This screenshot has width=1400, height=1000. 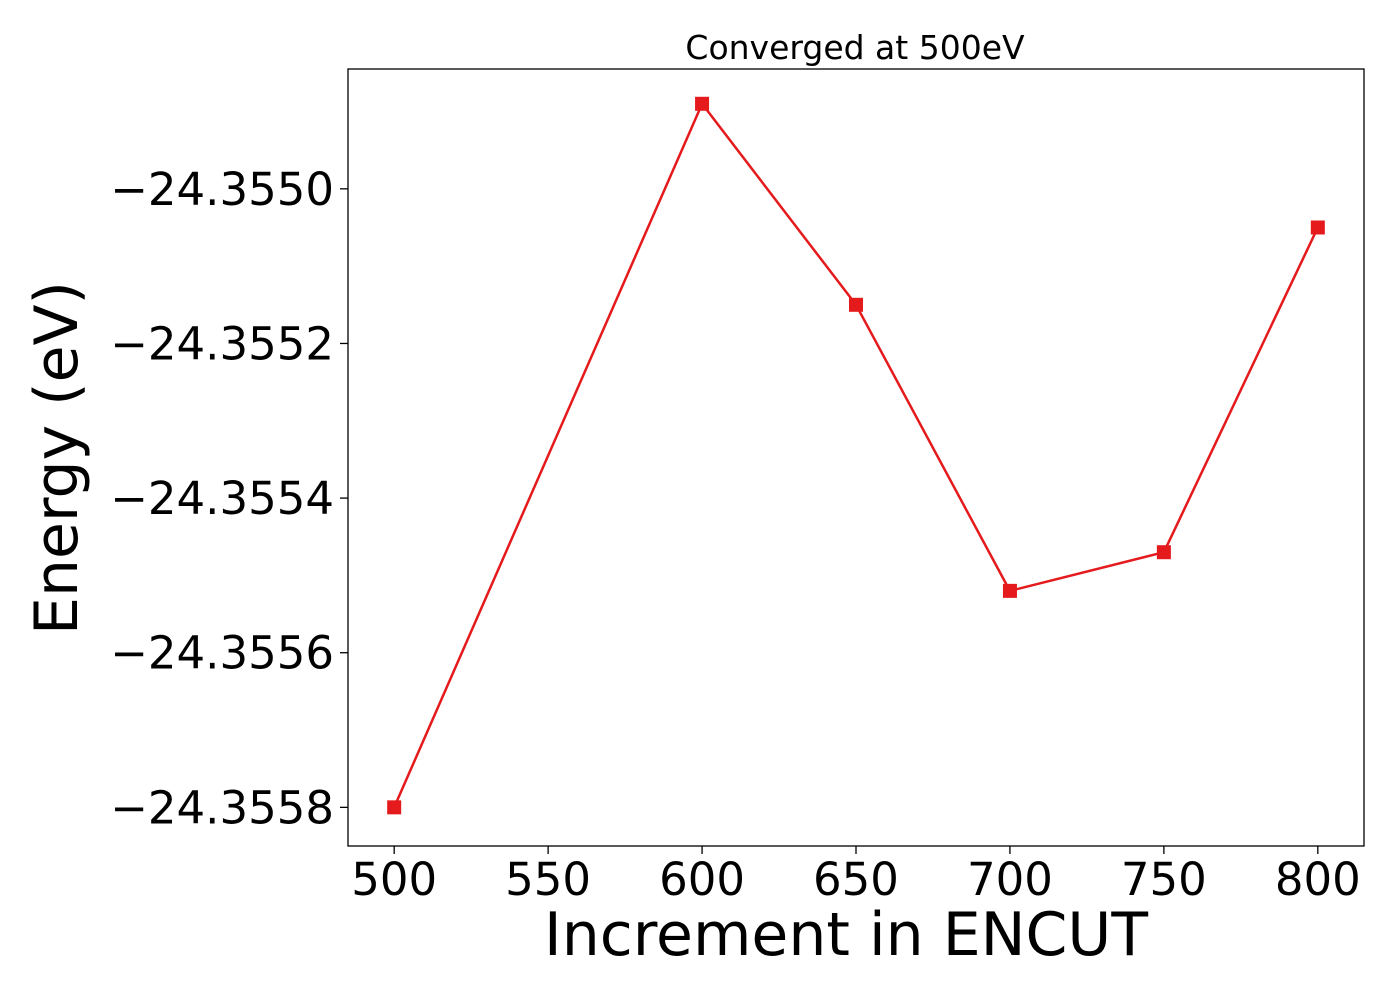 What do you see at coordinates (856, 879) in the screenshot?
I see `x-tick-label: 650` at bounding box center [856, 879].